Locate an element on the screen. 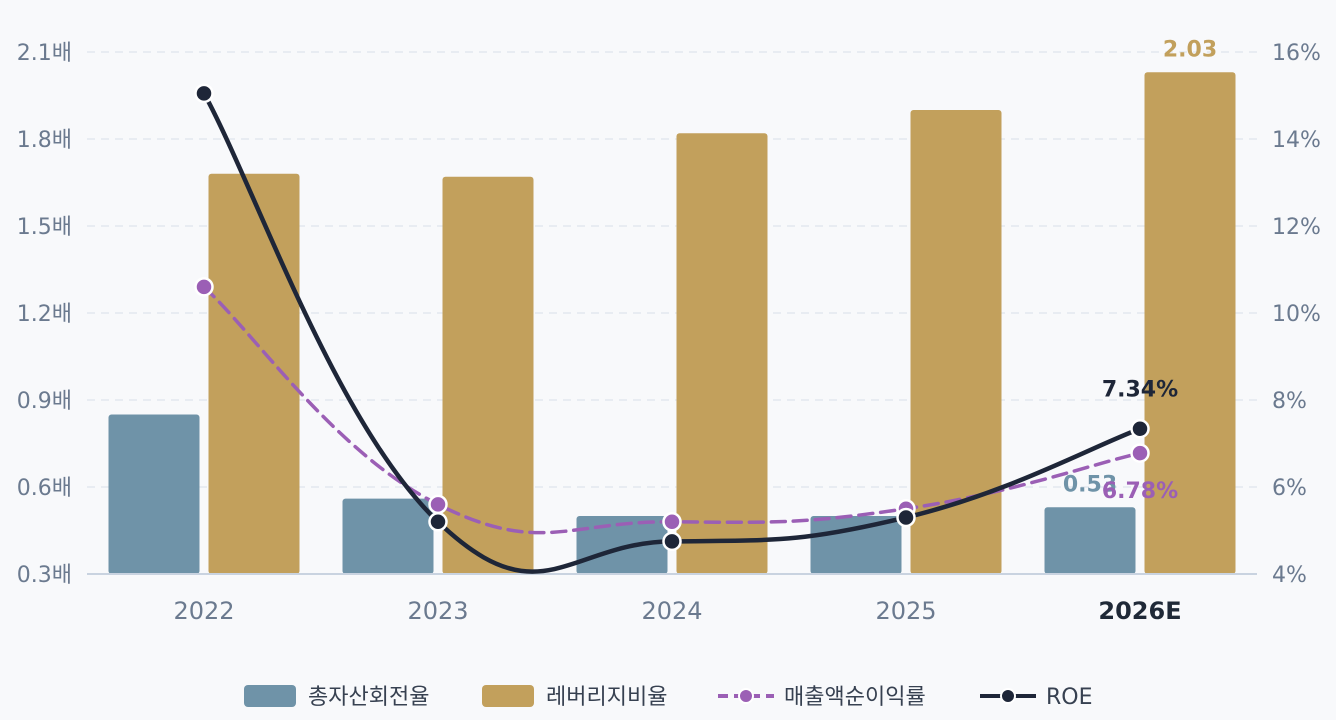 Image resolution: width=1336 pixels, height=720 pixels. legend-item: 레버리지비율 is located at coordinates (574, 697).